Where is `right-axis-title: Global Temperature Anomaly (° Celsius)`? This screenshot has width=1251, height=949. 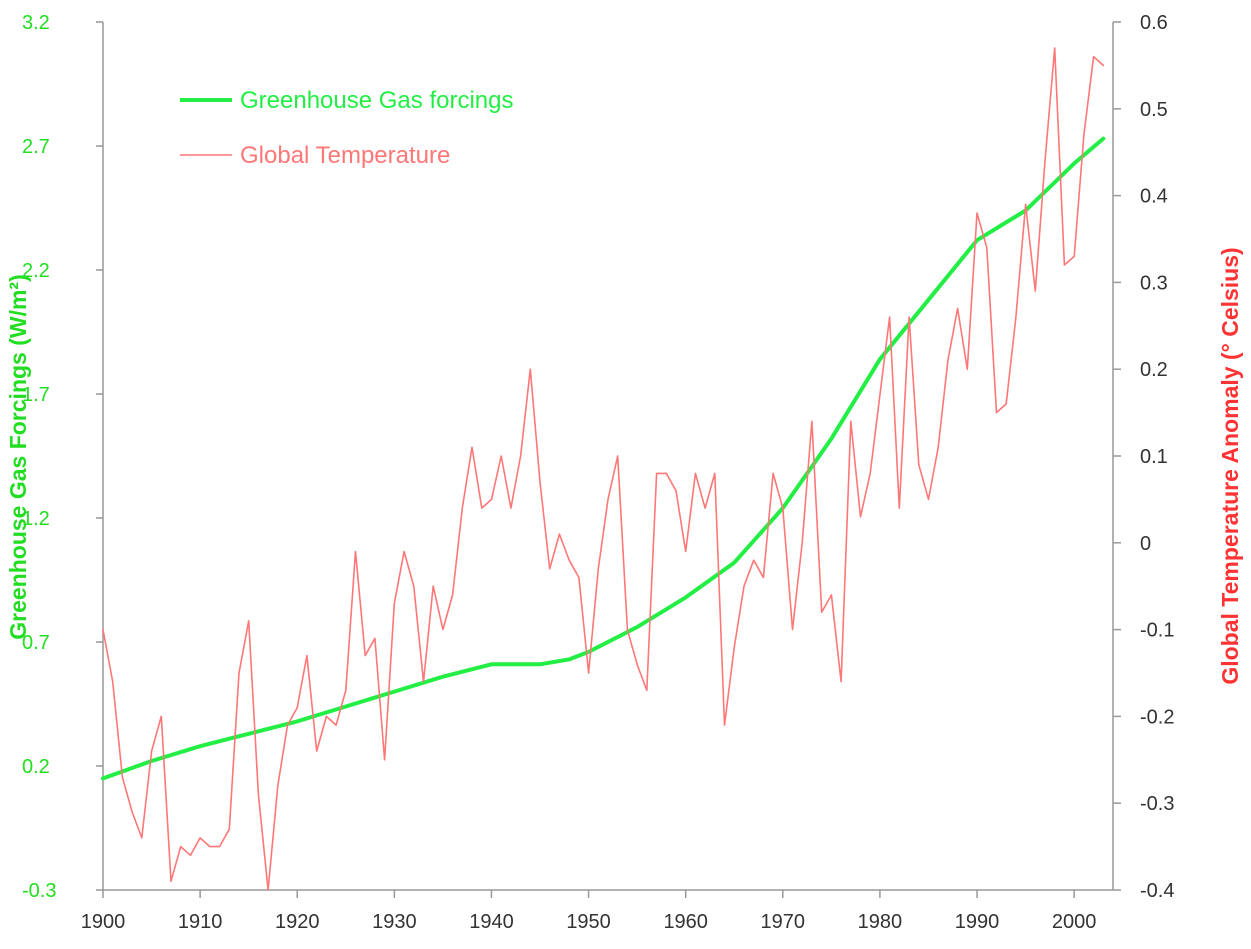
right-axis-title: Global Temperature Anomaly (° Celsius) is located at coordinates (1230, 465).